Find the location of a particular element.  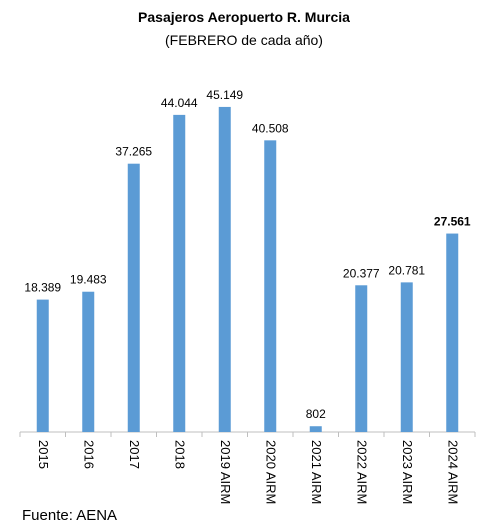

x-tick-label: 2020 AIRM is located at coordinates (270, 472).